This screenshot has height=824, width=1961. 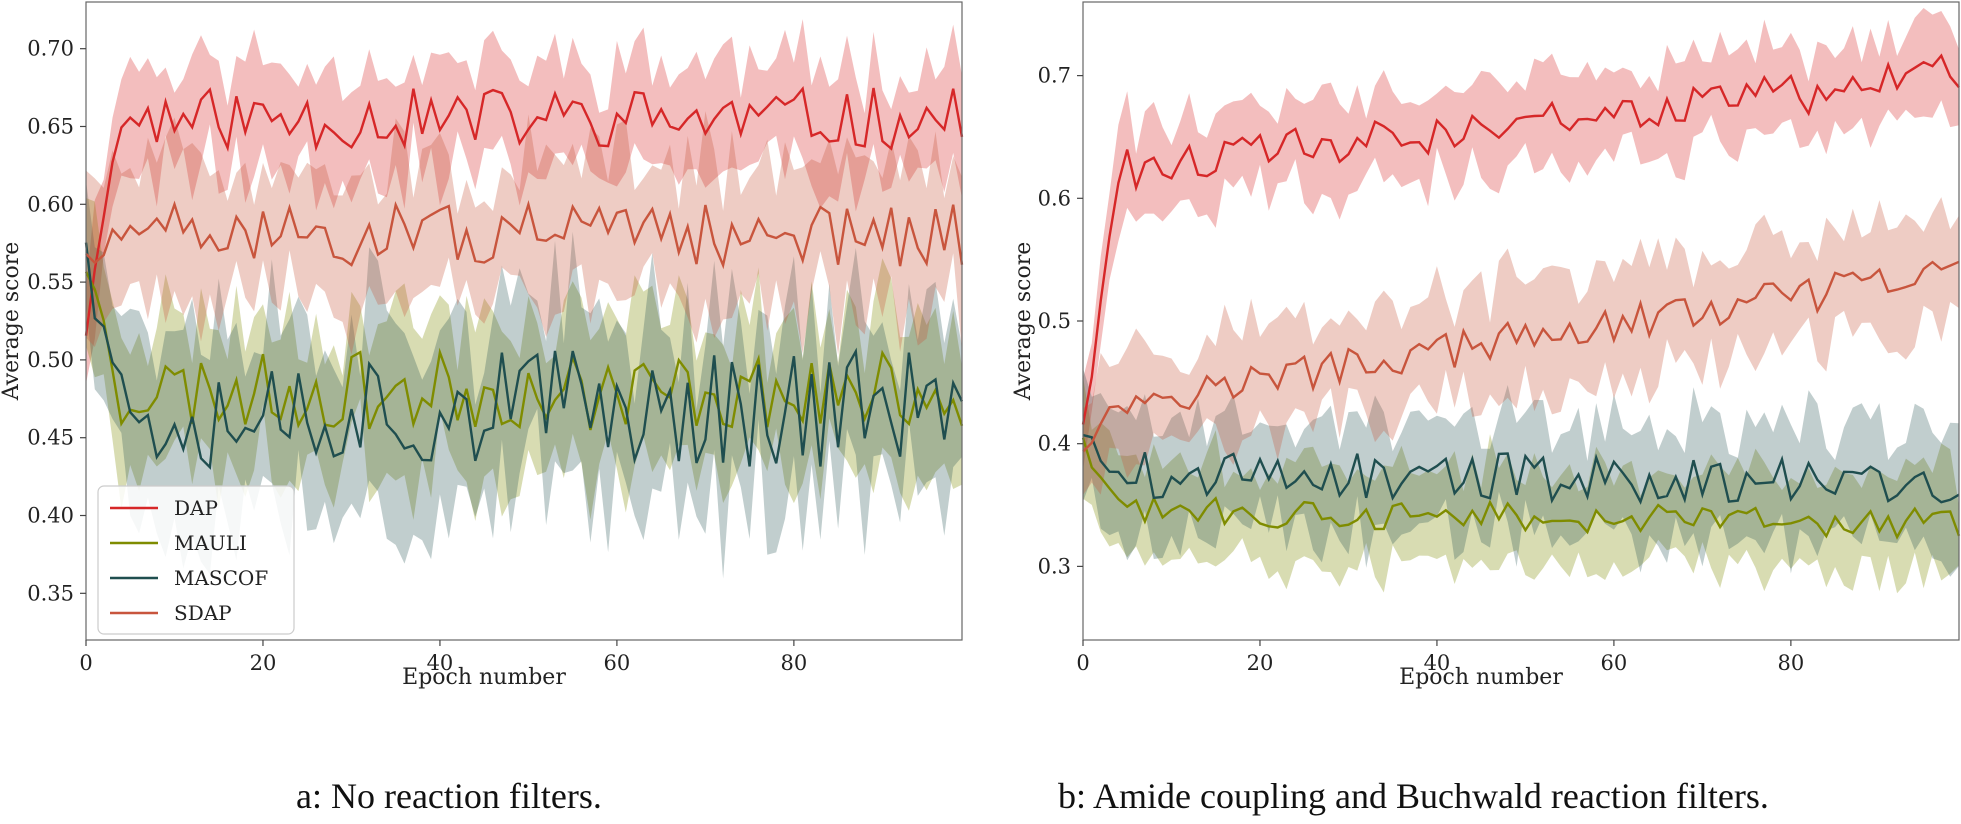 I want to click on y-tick-label: 0.50, so click(x=50, y=360).